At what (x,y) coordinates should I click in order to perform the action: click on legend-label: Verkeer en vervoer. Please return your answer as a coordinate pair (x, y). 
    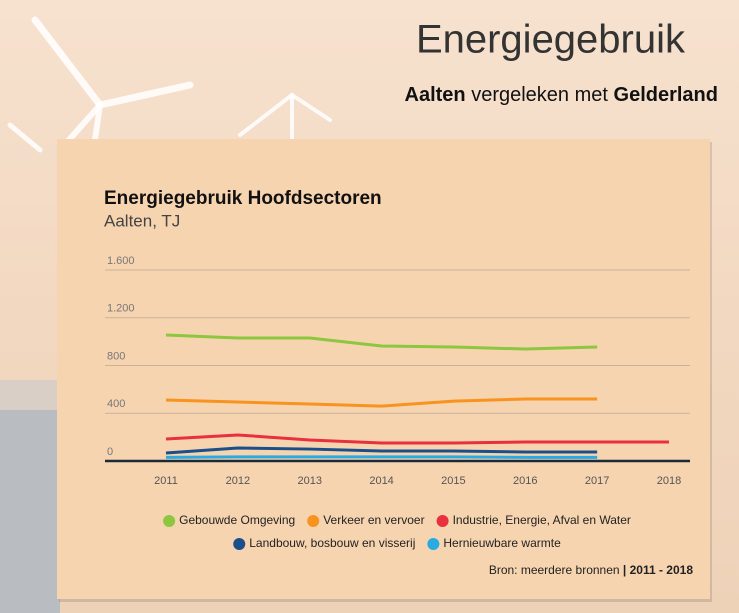
    Looking at the image, I should click on (373, 520).